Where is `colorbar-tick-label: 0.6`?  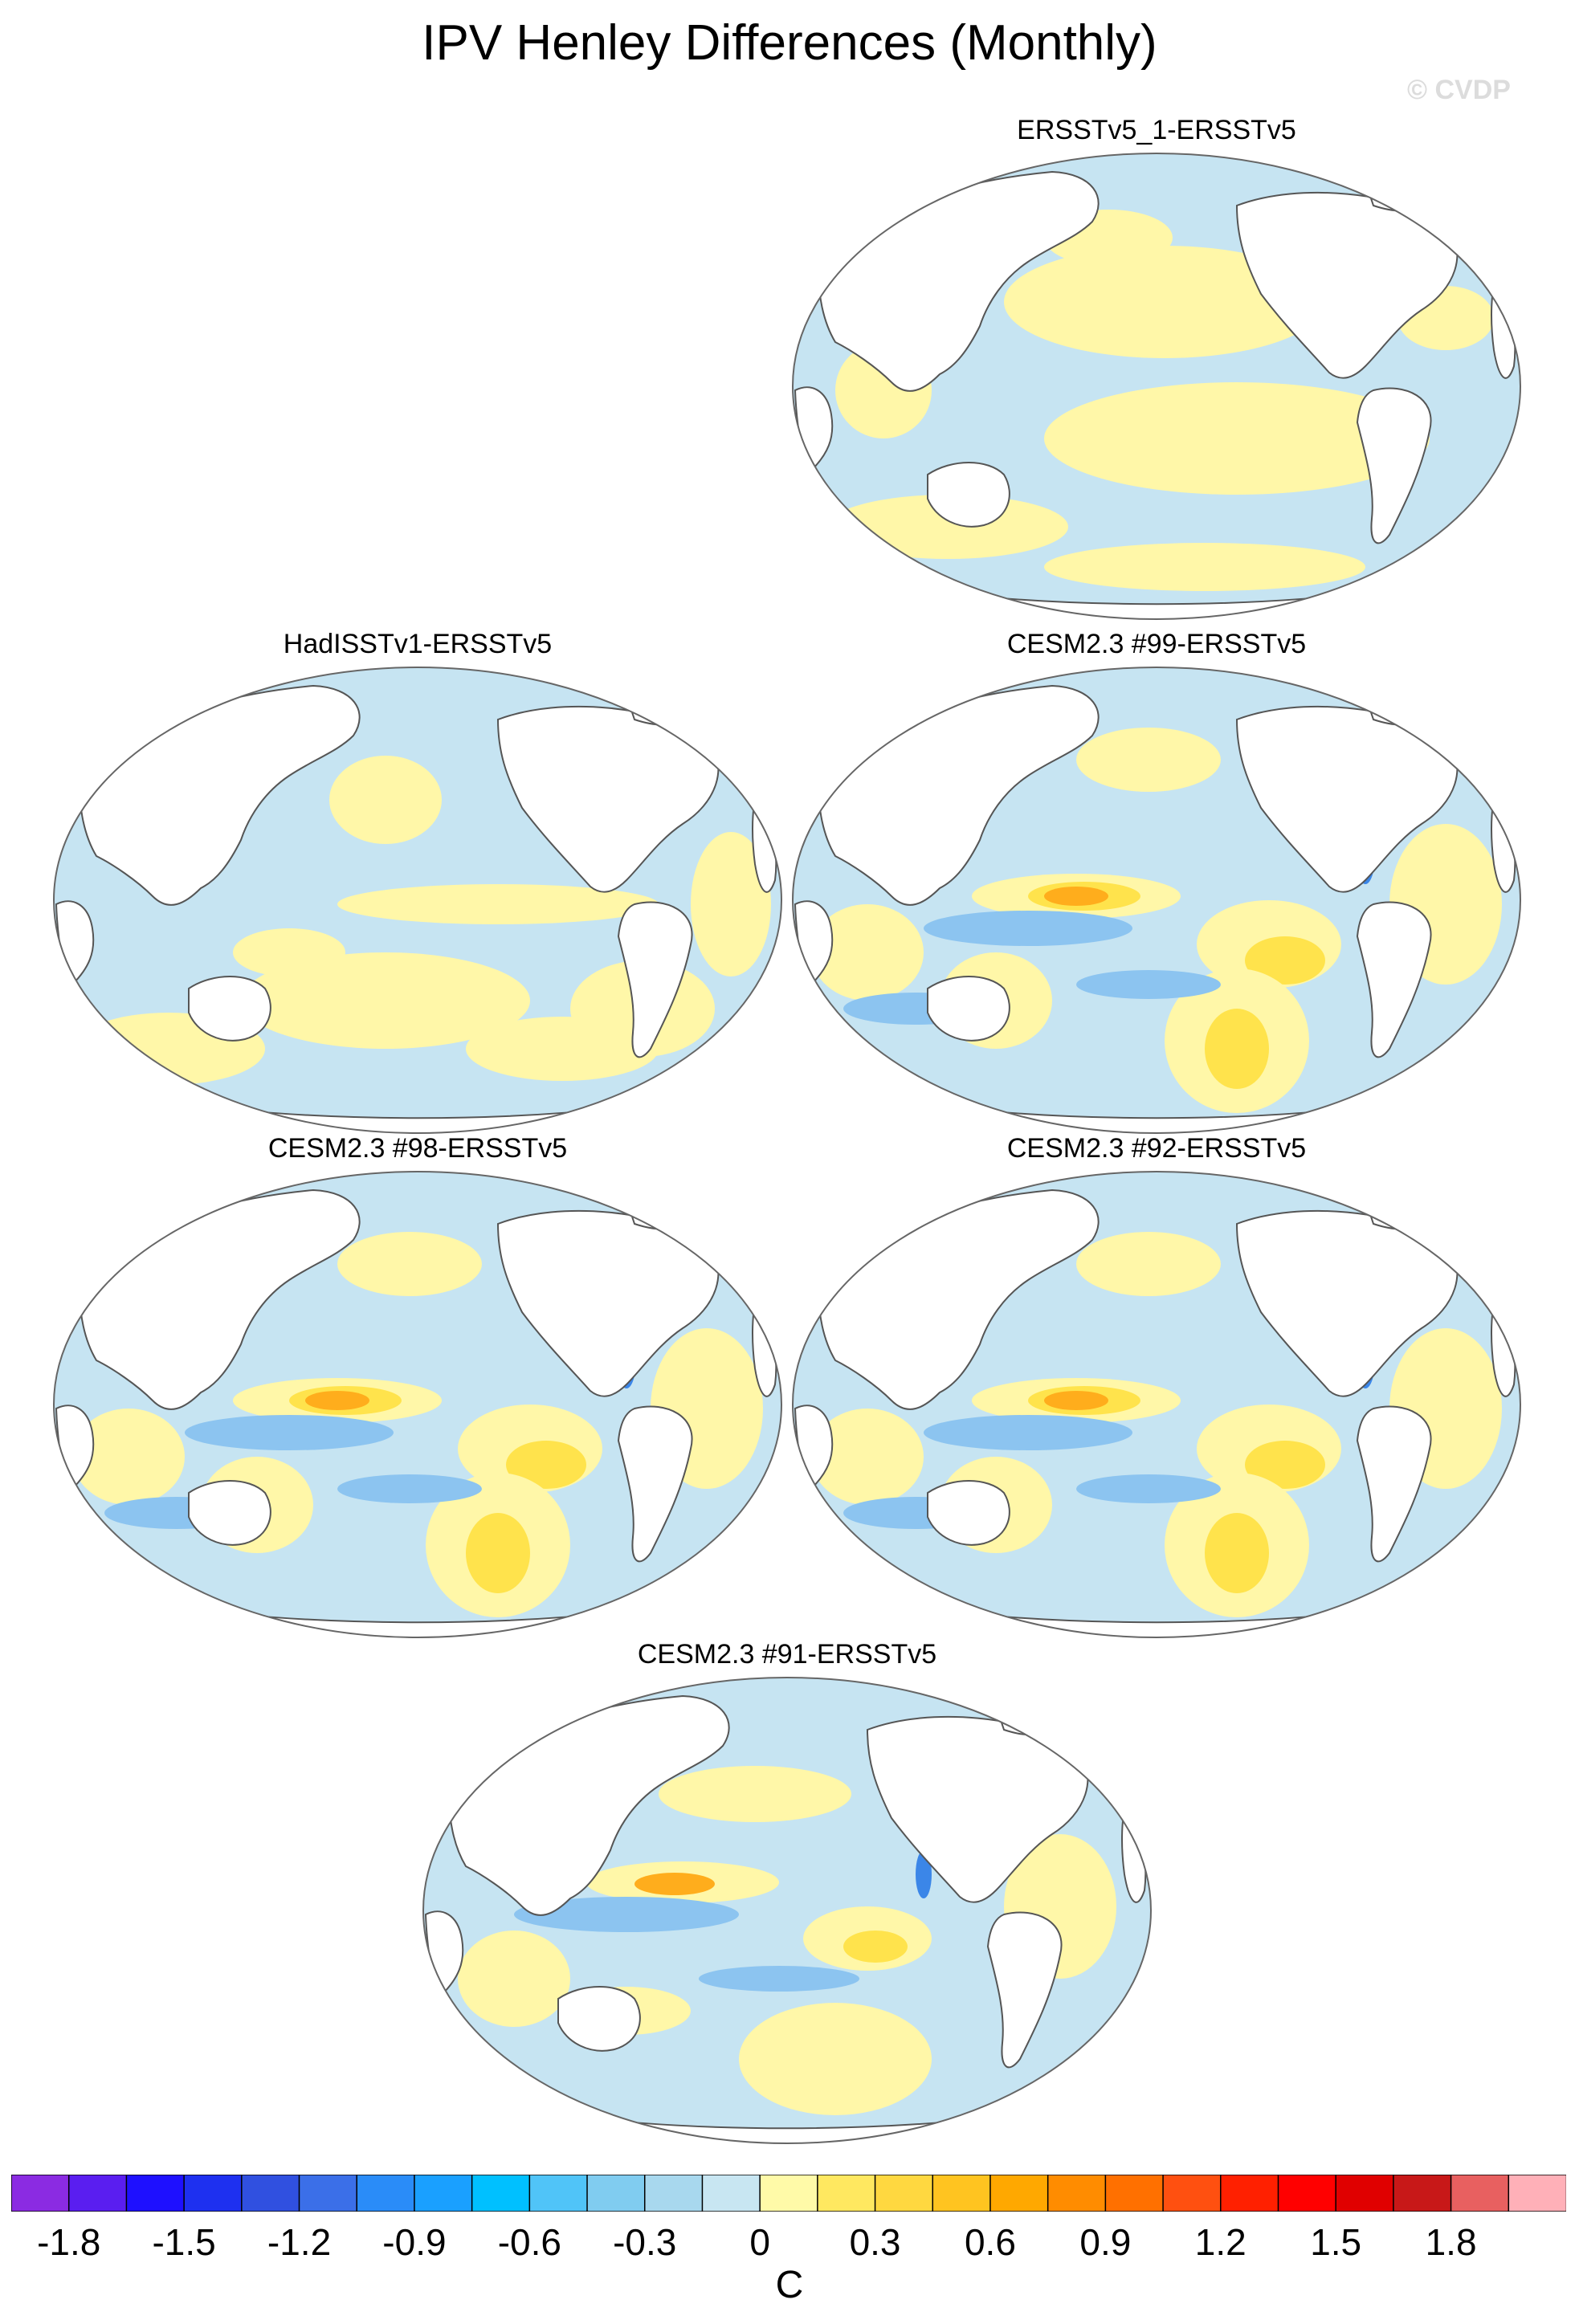
colorbar-tick-label: 0.6 is located at coordinates (990, 2242).